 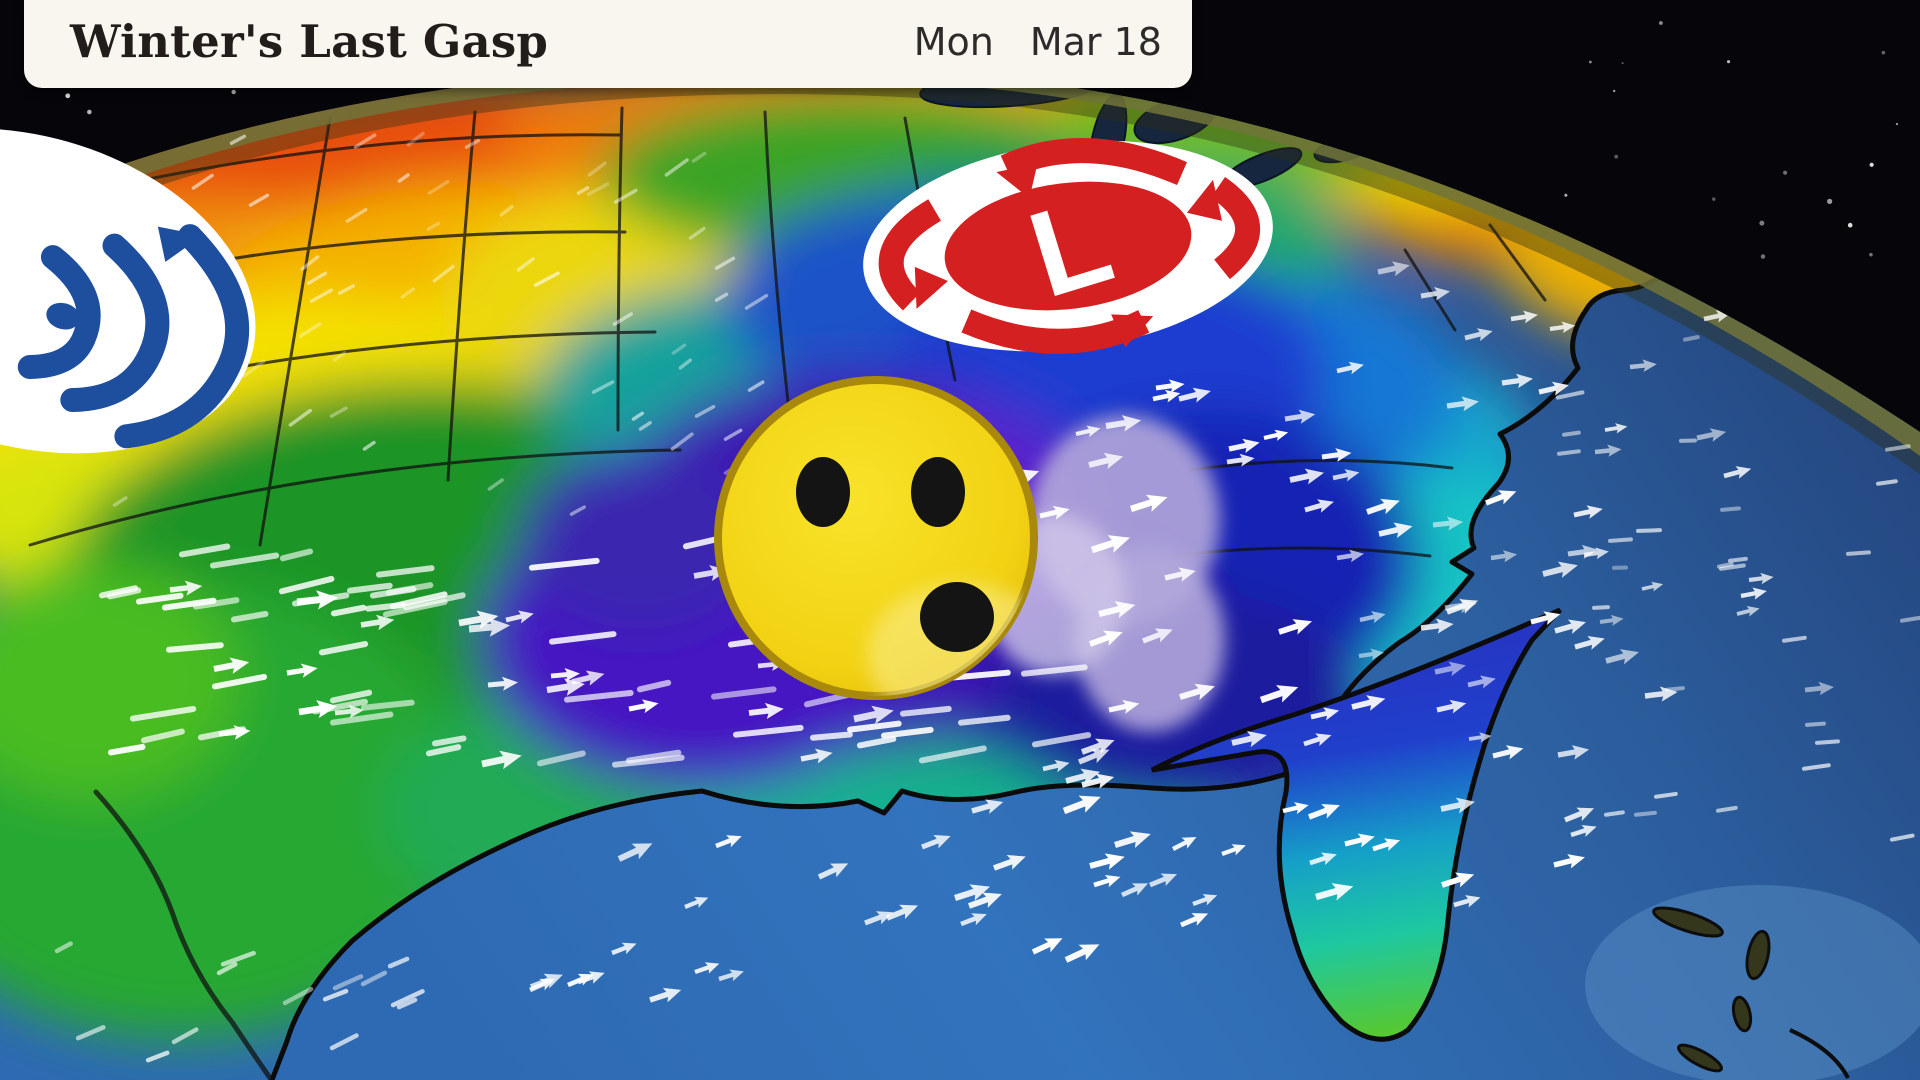 What do you see at coordinates (823, 492) in the screenshot?
I see `face-left-eye` at bounding box center [823, 492].